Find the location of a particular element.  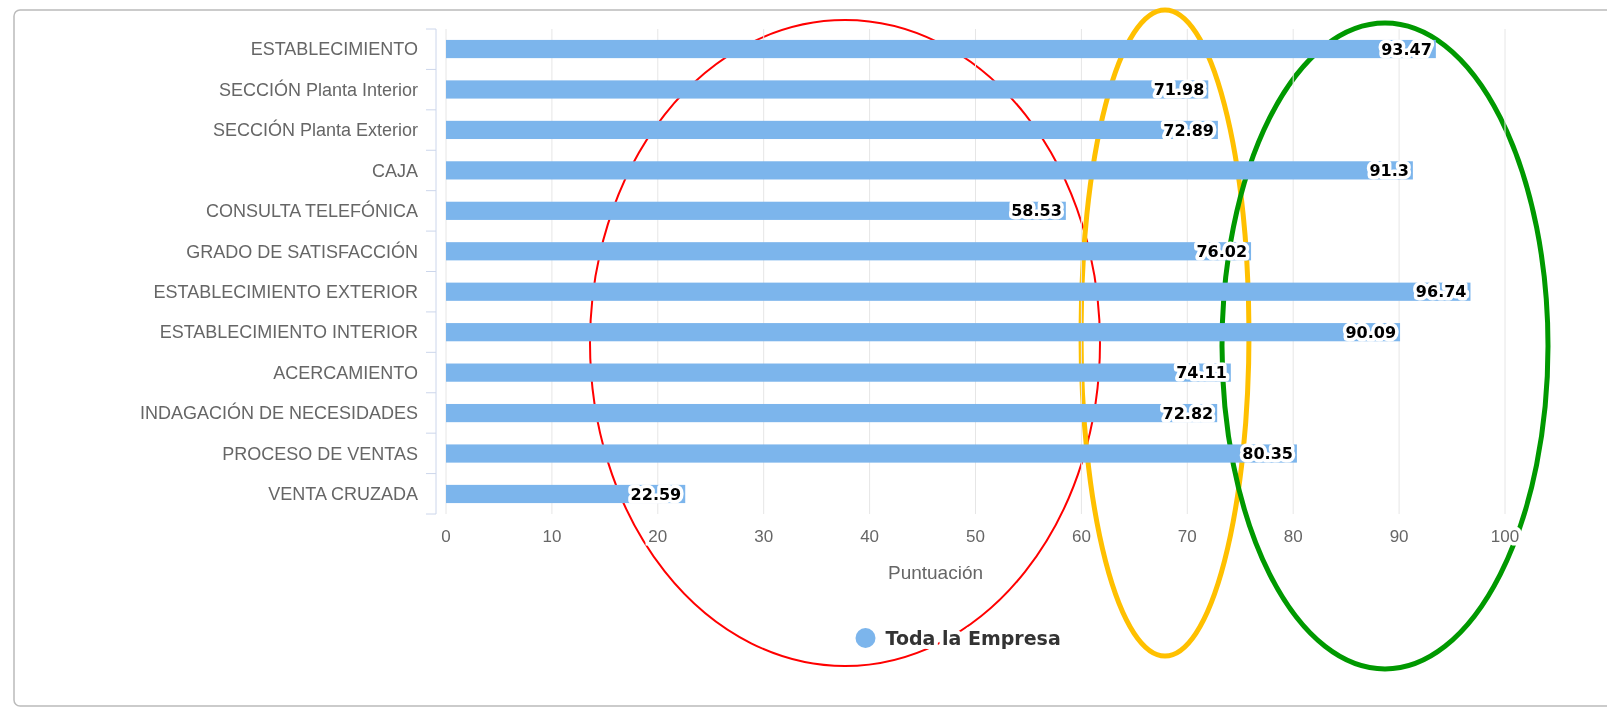

x-tick-label: 40 is located at coordinates (870, 536).